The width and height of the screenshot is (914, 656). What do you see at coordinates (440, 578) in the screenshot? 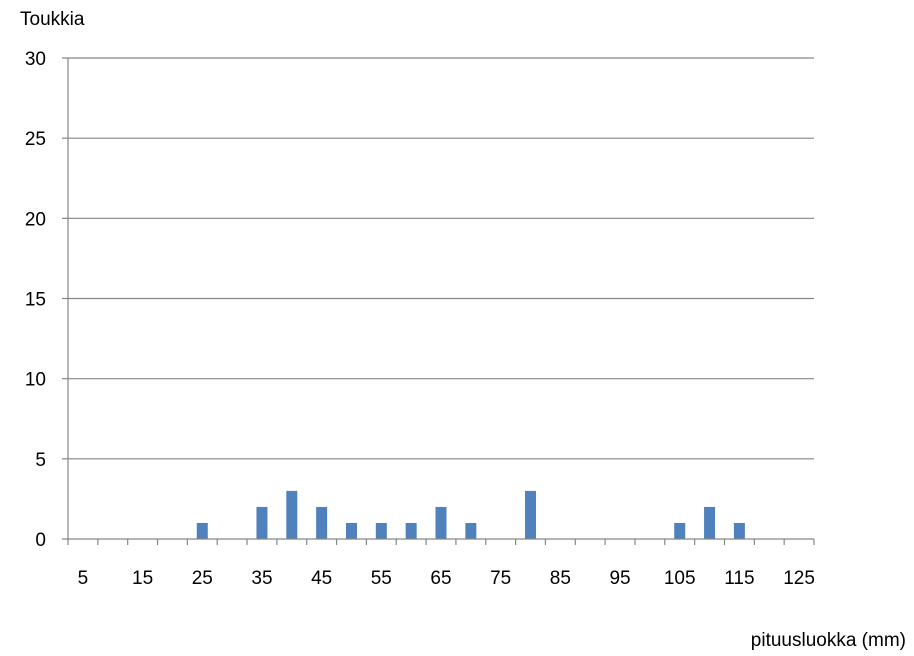
I see `x-tick-label: 65` at bounding box center [440, 578].